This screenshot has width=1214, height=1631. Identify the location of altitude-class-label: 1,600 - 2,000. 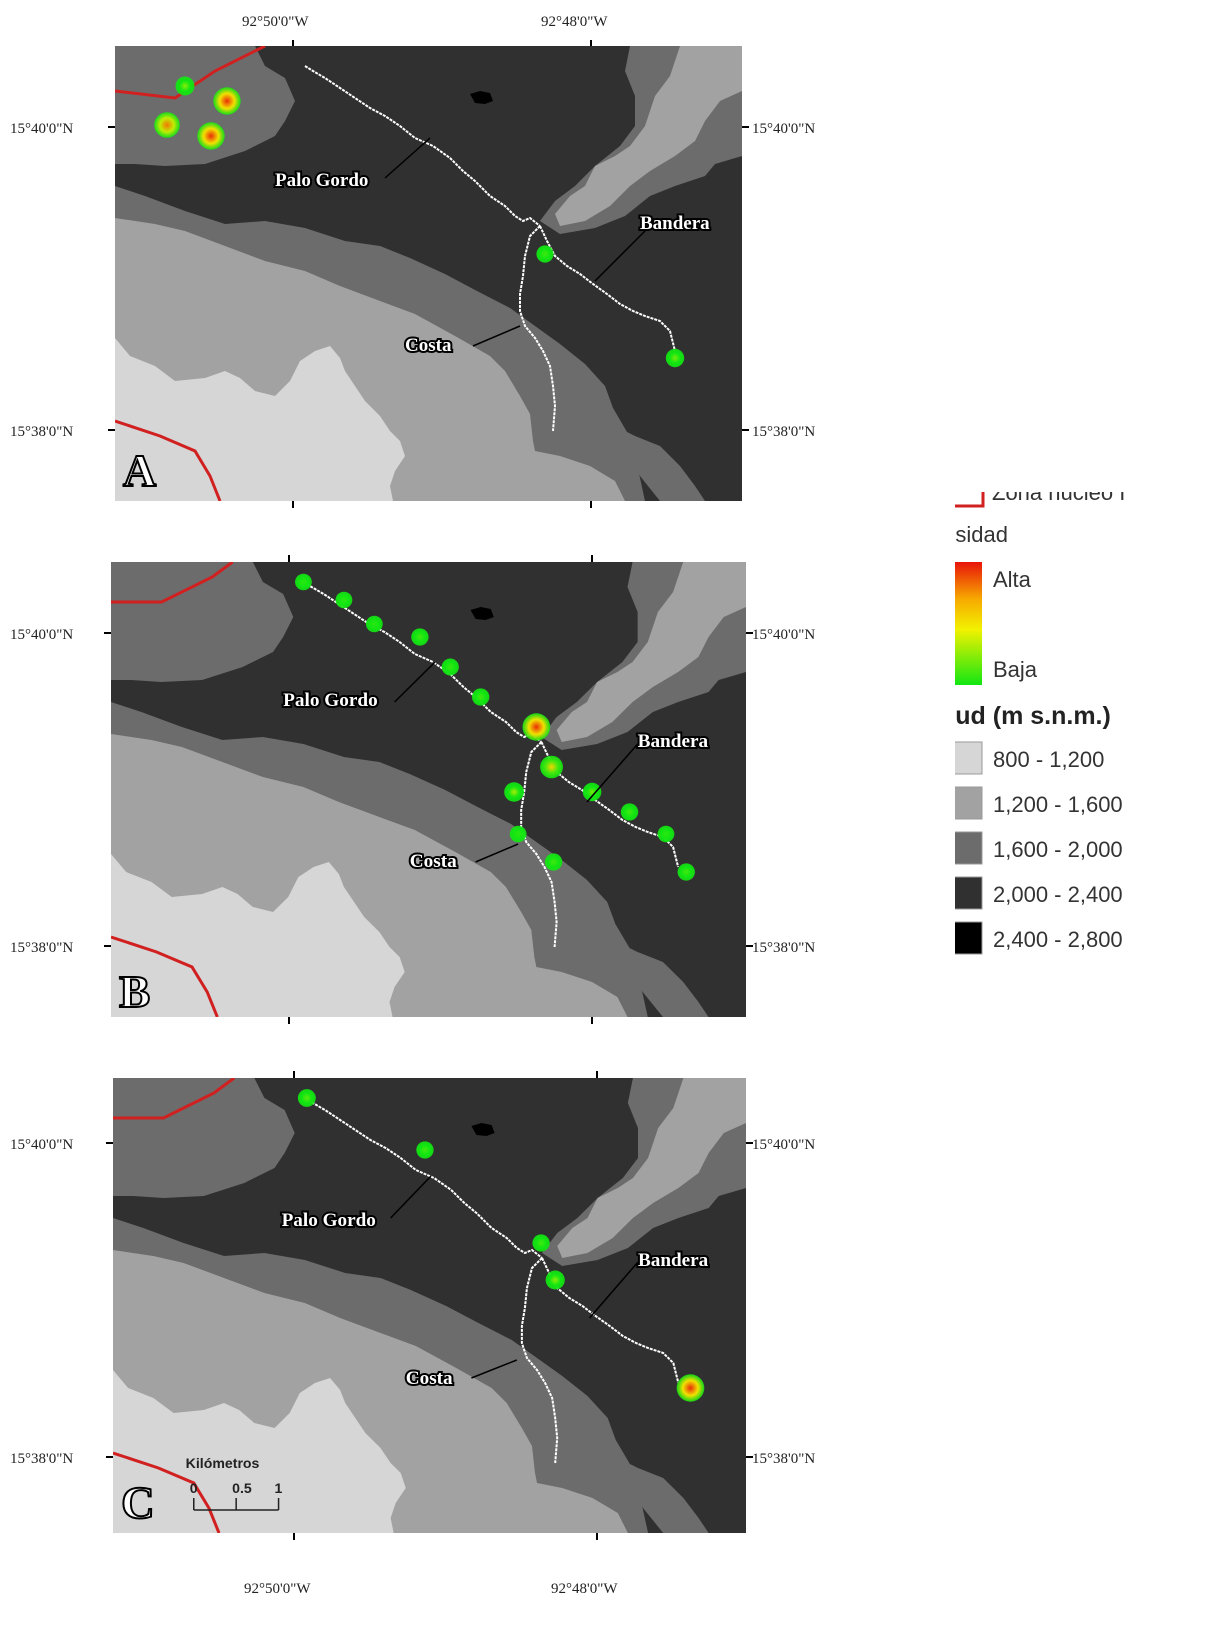
(1058, 849).